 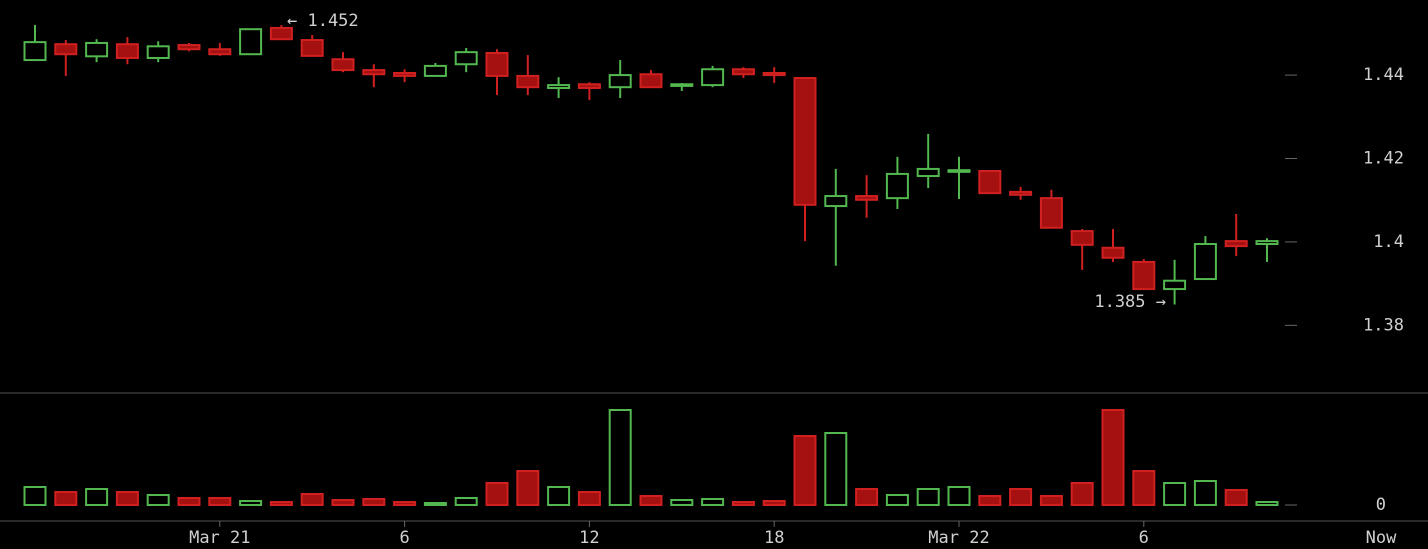 What do you see at coordinates (1130, 302) in the screenshot?
I see `annotation: 1.385 →` at bounding box center [1130, 302].